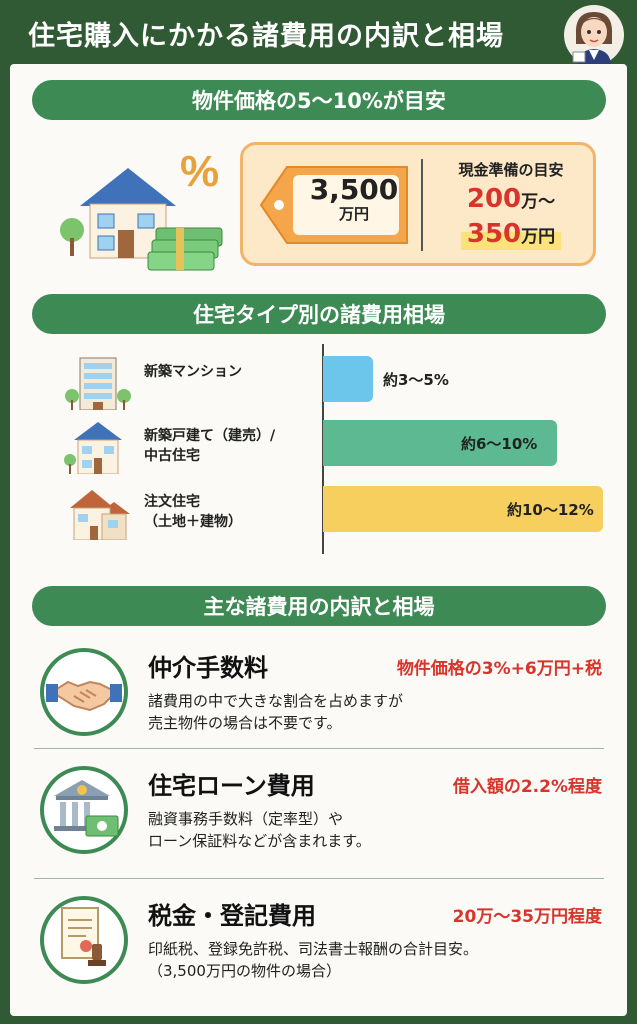 The height and width of the screenshot is (1024, 637). What do you see at coordinates (229, 446) in the screenshot?
I see `row-label-detached: 新築戸建て（建売）/ 中古住宅` at bounding box center [229, 446].